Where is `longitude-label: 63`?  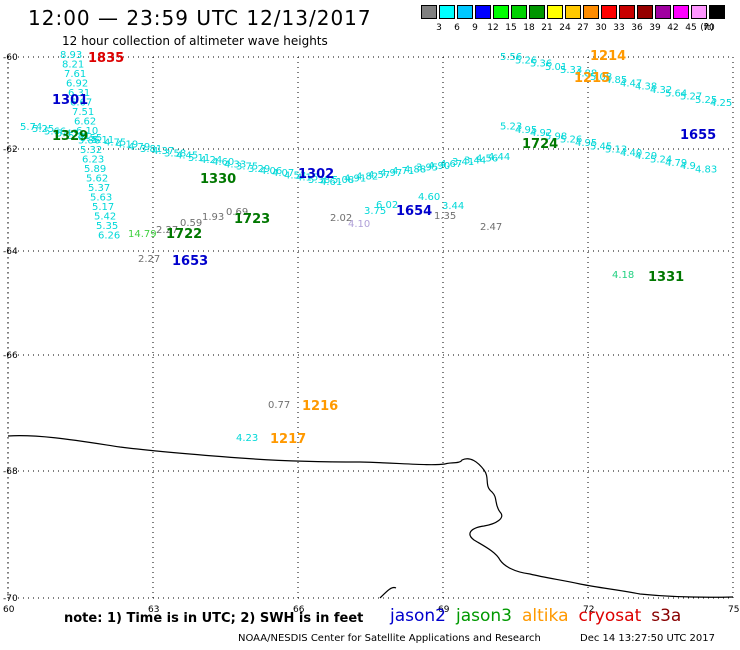
longitude-label: 63 is located at coordinates (153, 610).